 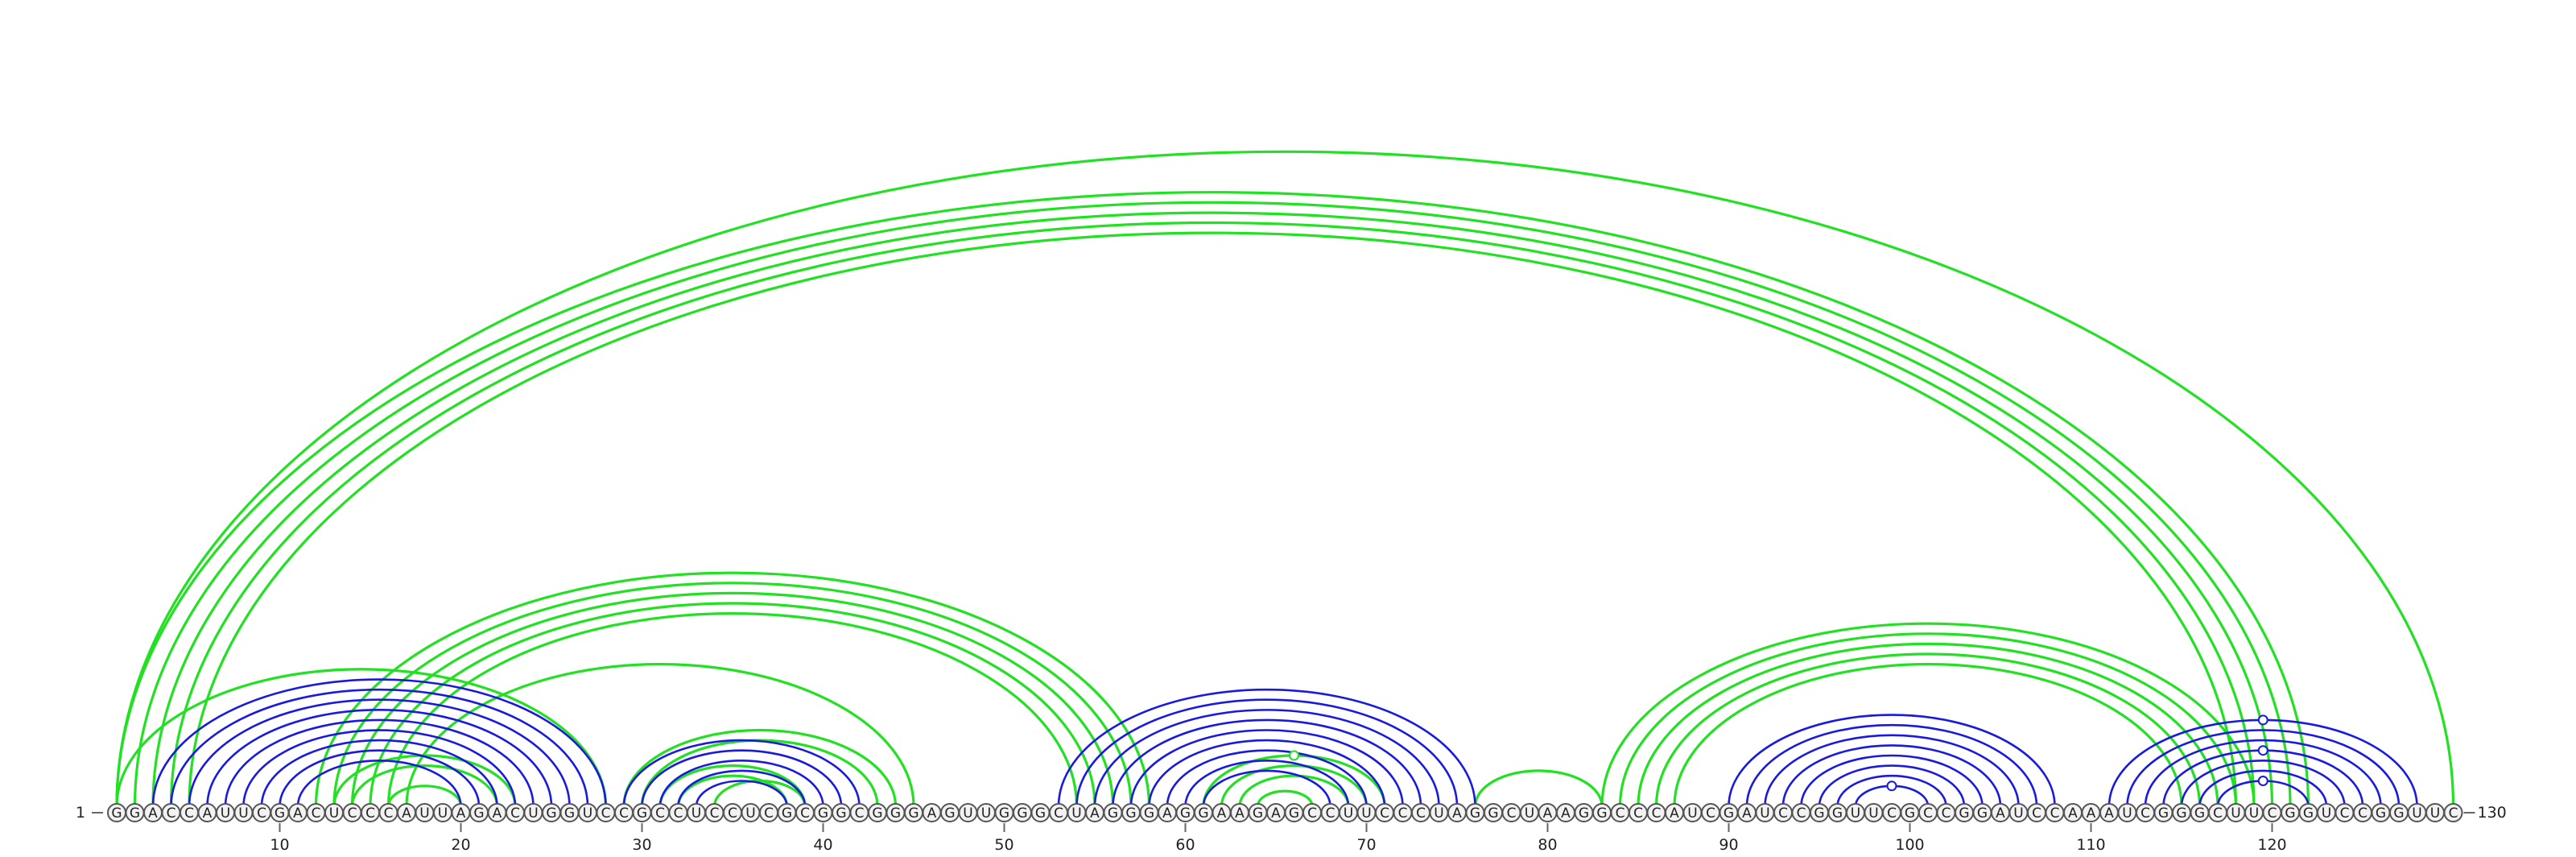 I want to click on axis-tick-label: 80, so click(x=1547, y=845).